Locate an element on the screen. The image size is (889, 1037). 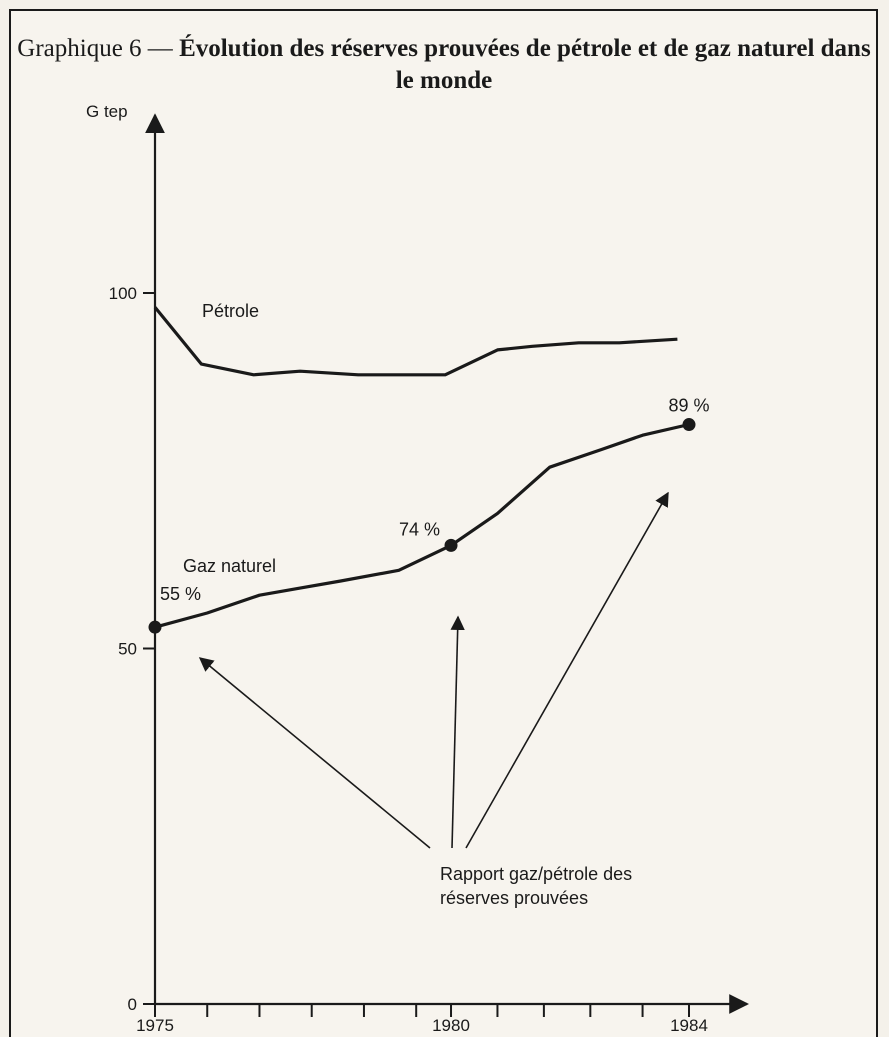
y-tick-label: 0 is located at coordinates (132, 1004).